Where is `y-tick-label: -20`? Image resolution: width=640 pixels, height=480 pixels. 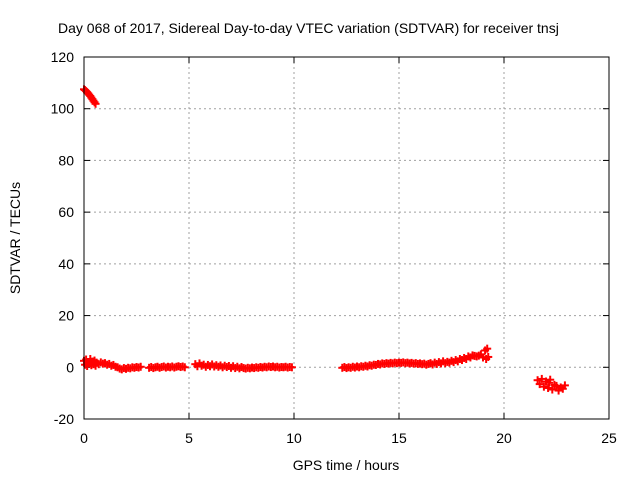 y-tick-label: -20 is located at coordinates (64, 419).